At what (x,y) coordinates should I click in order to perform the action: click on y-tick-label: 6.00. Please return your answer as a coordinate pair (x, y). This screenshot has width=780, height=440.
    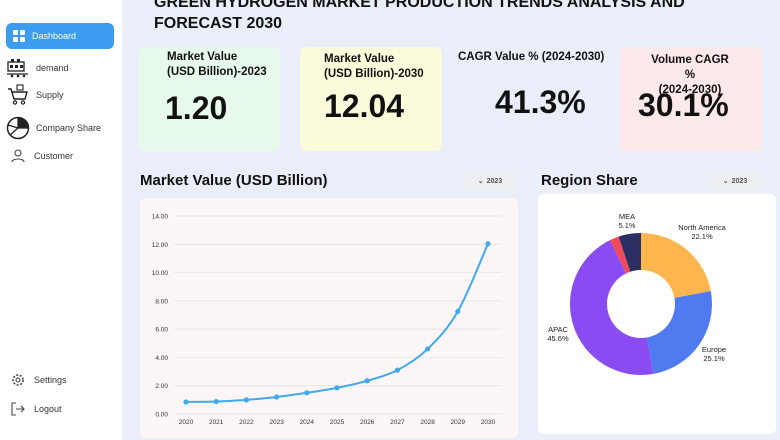
    Looking at the image, I should click on (161, 330).